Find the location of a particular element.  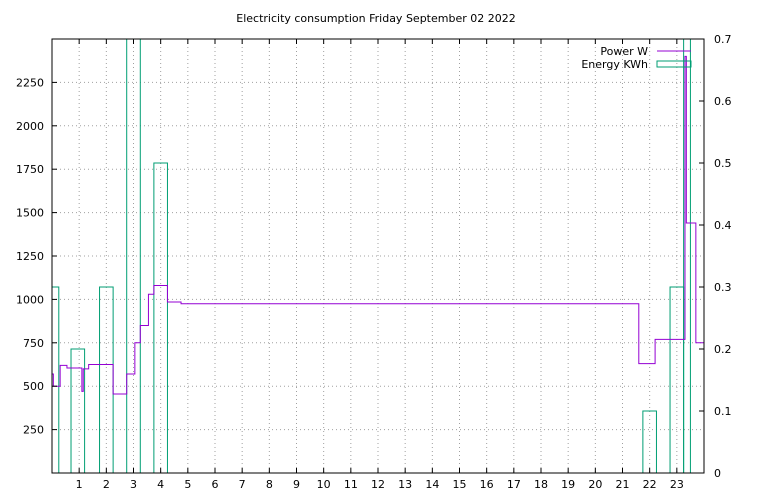

y-tick-label: 2250 is located at coordinates (30, 82).